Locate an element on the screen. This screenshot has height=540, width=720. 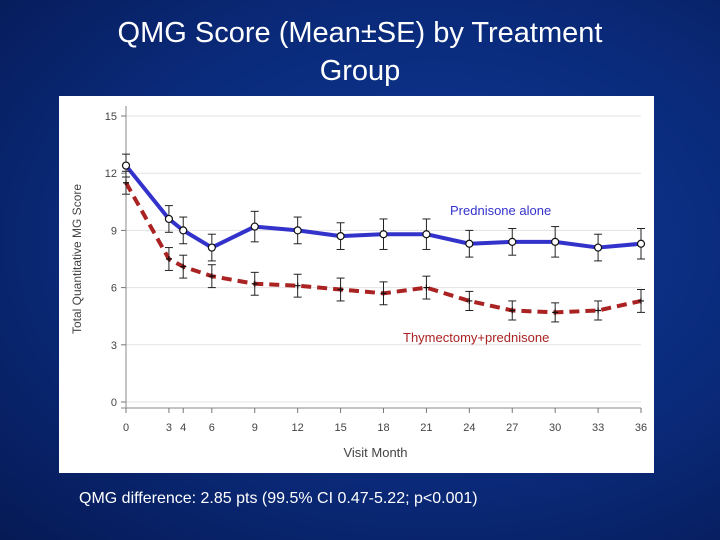
y-tick-label-12: 12 is located at coordinates (111, 174).